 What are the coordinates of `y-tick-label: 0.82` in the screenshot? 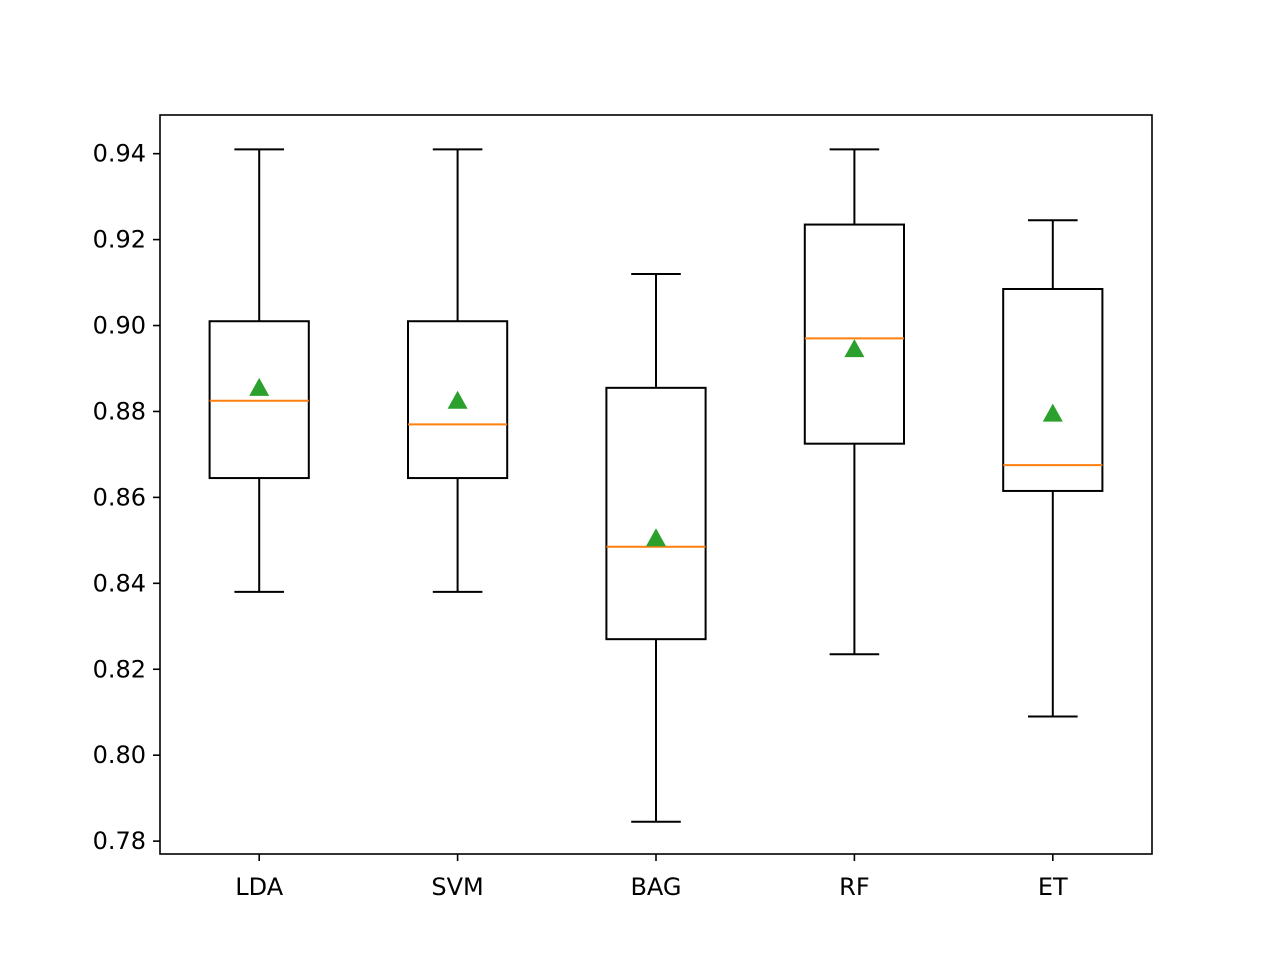 It's located at (119, 669).